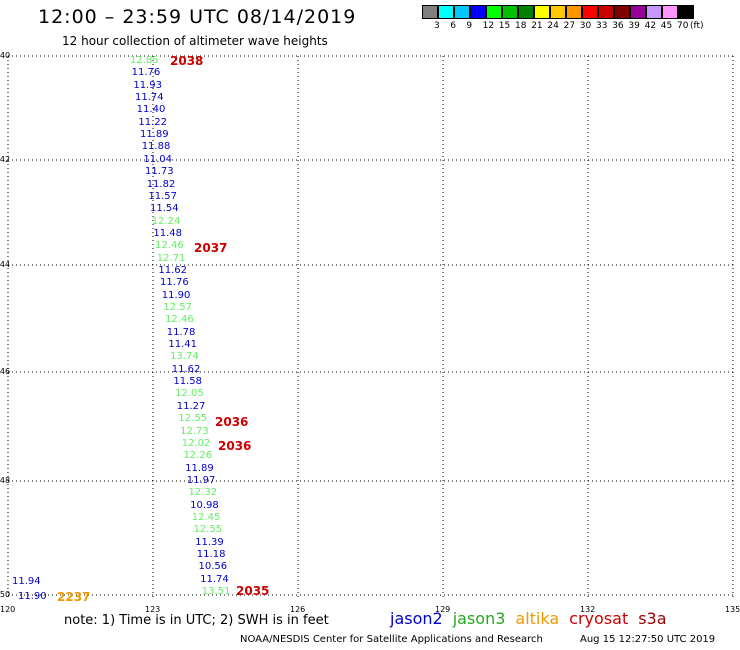  I want to click on longitude-label: 123, so click(153, 609).